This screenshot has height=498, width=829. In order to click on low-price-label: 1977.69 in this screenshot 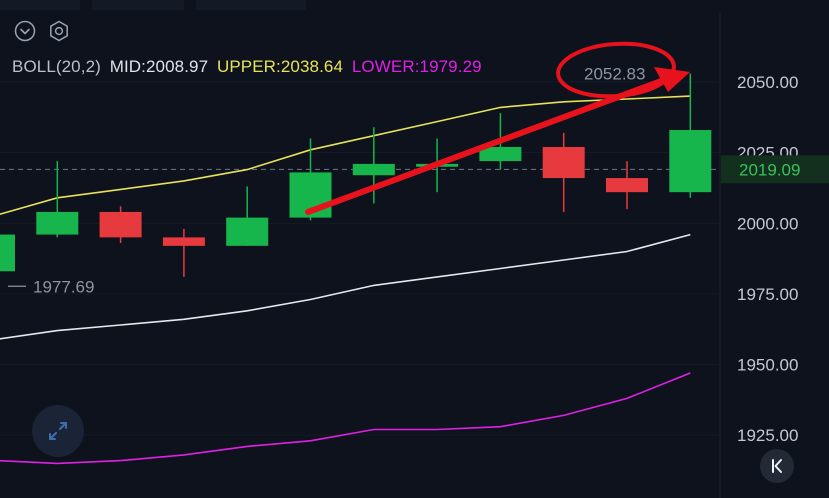, I will do `click(63, 286)`.